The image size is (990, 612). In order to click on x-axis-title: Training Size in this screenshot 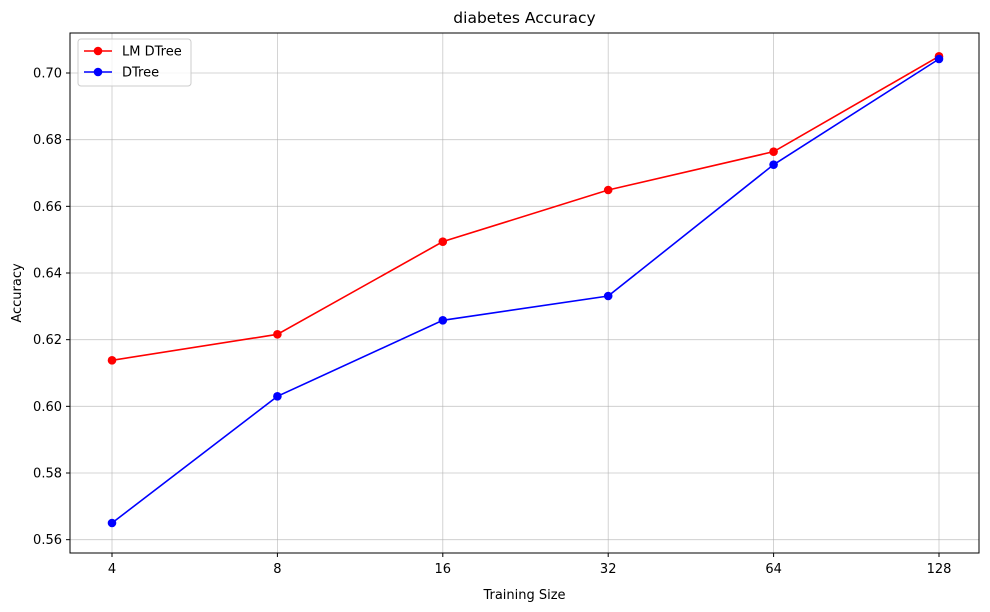, I will do `click(523, 595)`.